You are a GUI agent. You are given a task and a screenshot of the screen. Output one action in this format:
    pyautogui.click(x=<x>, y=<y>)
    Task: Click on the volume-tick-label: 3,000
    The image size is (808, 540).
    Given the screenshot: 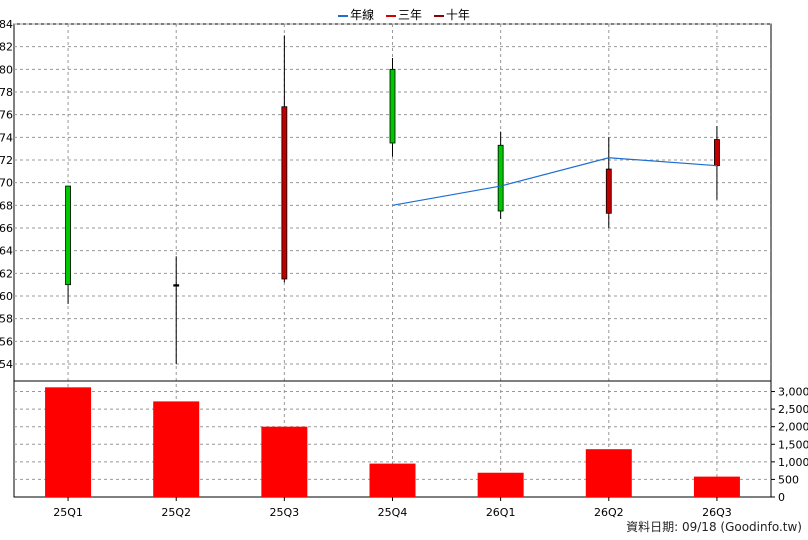 What is the action you would take?
    pyautogui.click(x=793, y=392)
    